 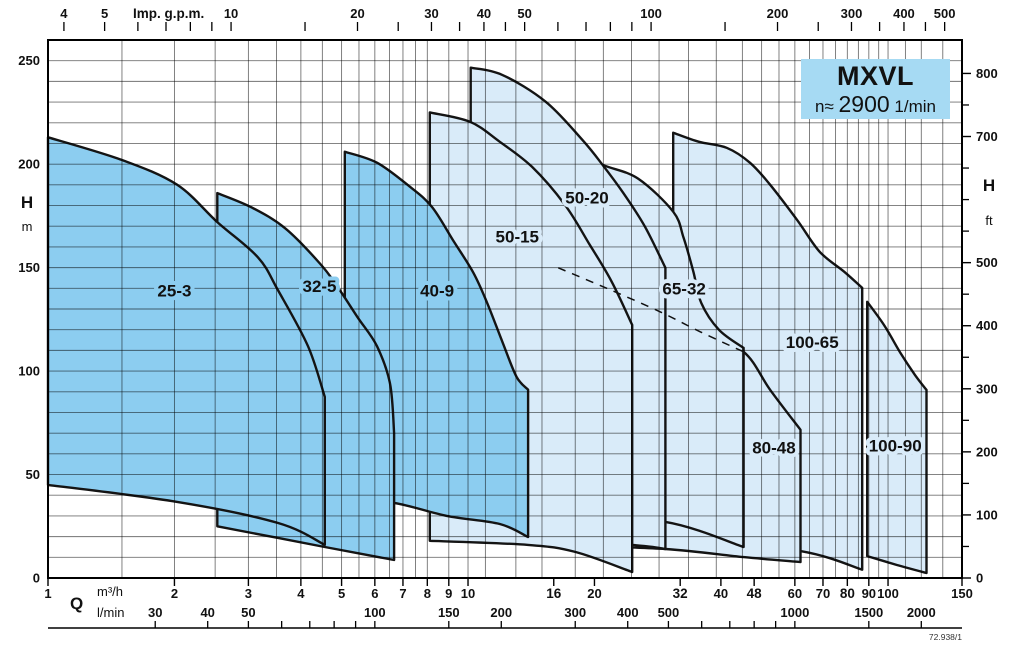 What do you see at coordinates (29, 371) in the screenshot?
I see `tick-label-h-m: 100` at bounding box center [29, 371].